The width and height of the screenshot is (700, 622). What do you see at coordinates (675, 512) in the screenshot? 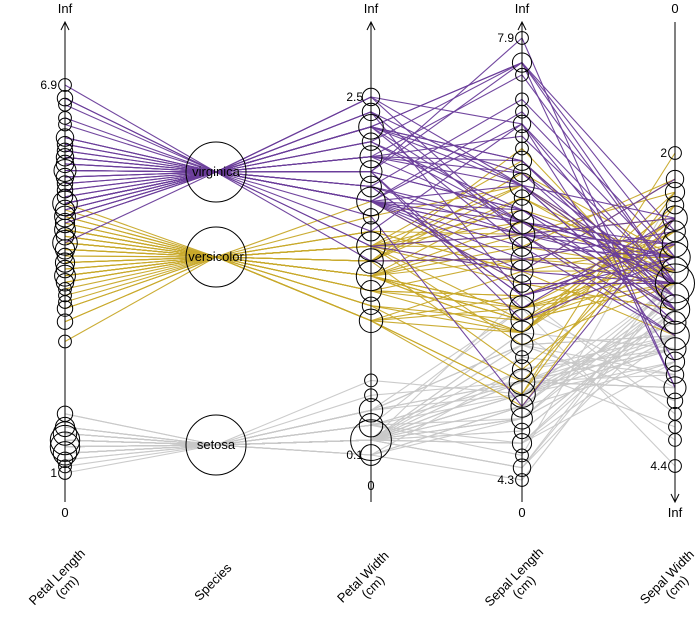
I see `axis-bottom-label: Inf` at bounding box center [675, 512].